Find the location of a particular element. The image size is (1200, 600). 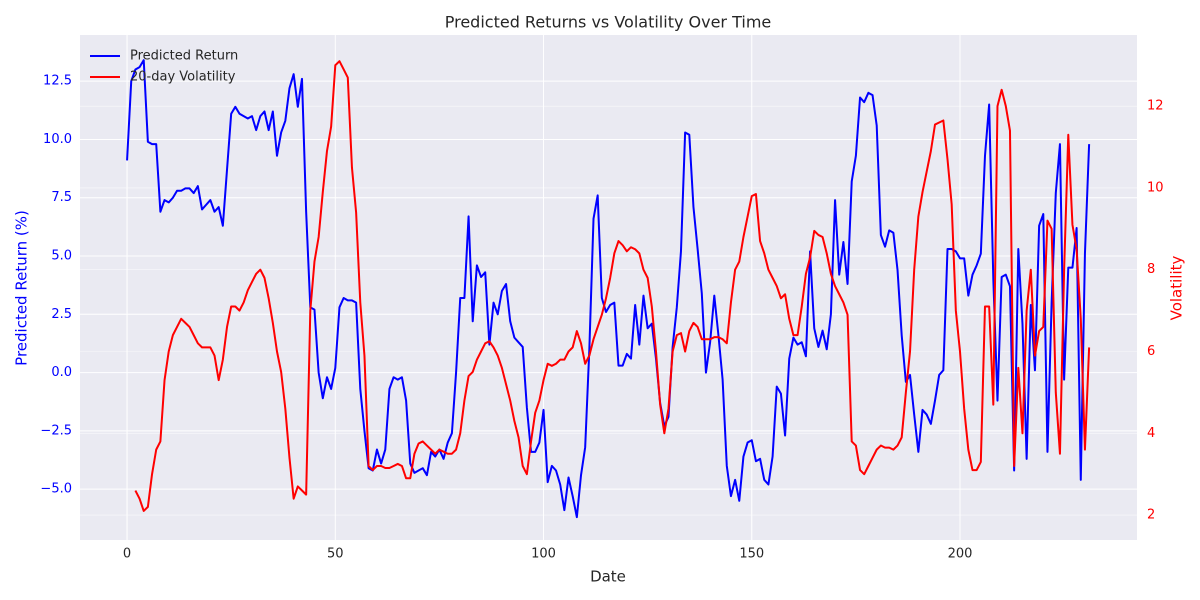

y-axis-label: Predicted Return (%) is located at coordinates (22, 288).